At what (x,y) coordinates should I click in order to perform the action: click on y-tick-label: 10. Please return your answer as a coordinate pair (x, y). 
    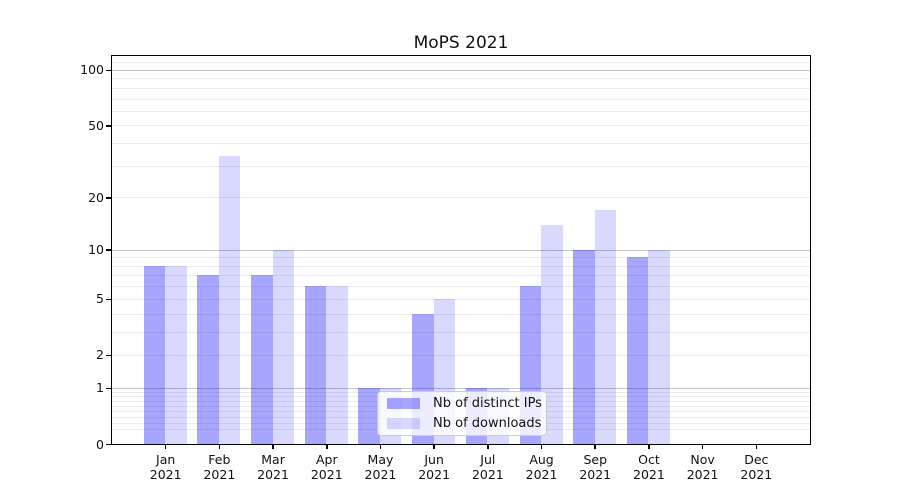
    Looking at the image, I should click on (96, 250).